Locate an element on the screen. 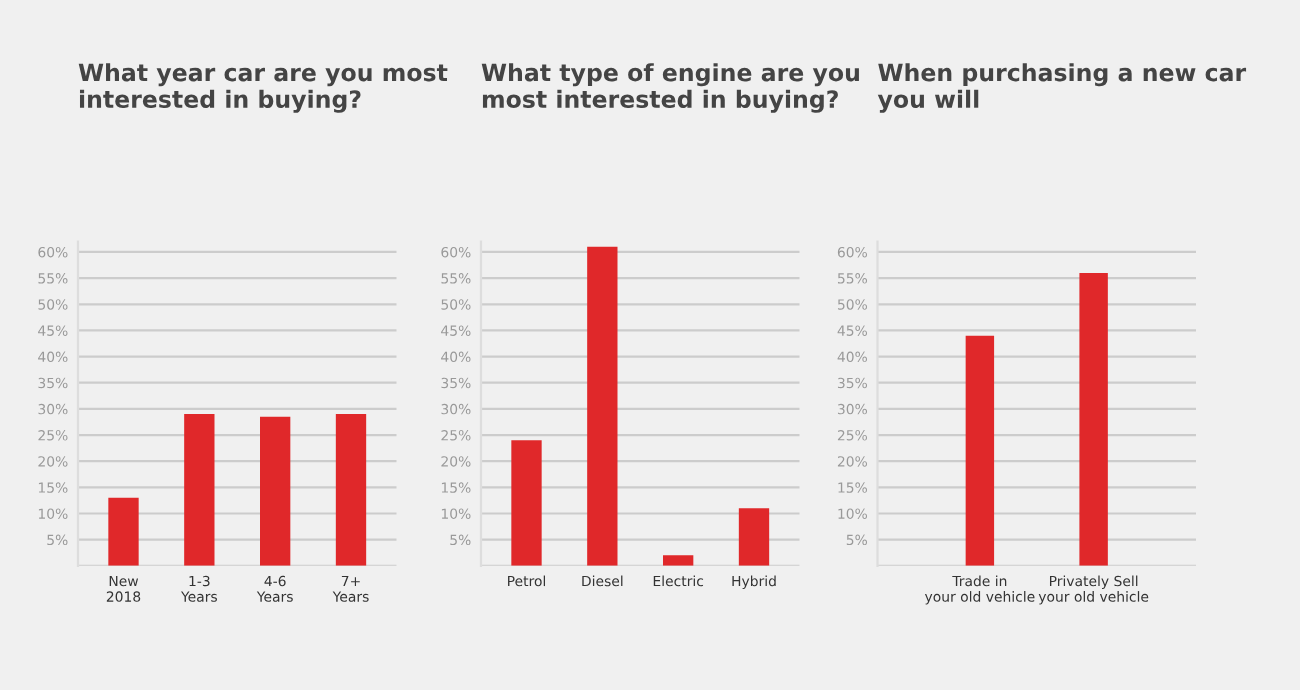 Image resolution: width=1300 pixels, height=690 pixels. chart-title: What year car are you most interested in buying? is located at coordinates (263, 88).